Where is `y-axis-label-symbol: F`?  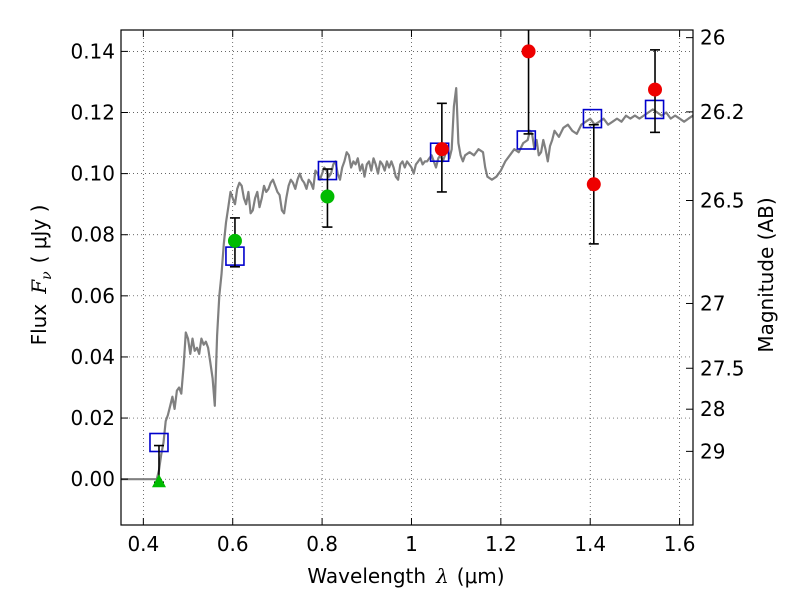 y-axis-label-symbol: F is located at coordinates (39, 287).